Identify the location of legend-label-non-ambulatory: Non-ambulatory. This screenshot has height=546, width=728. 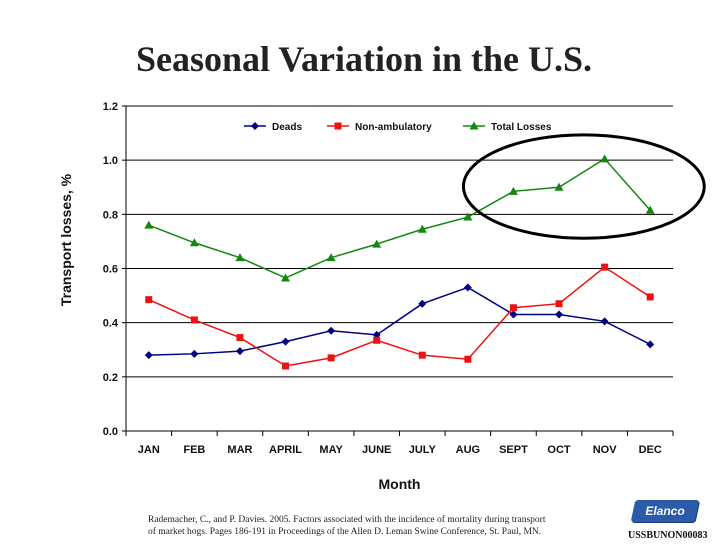
(393, 127).